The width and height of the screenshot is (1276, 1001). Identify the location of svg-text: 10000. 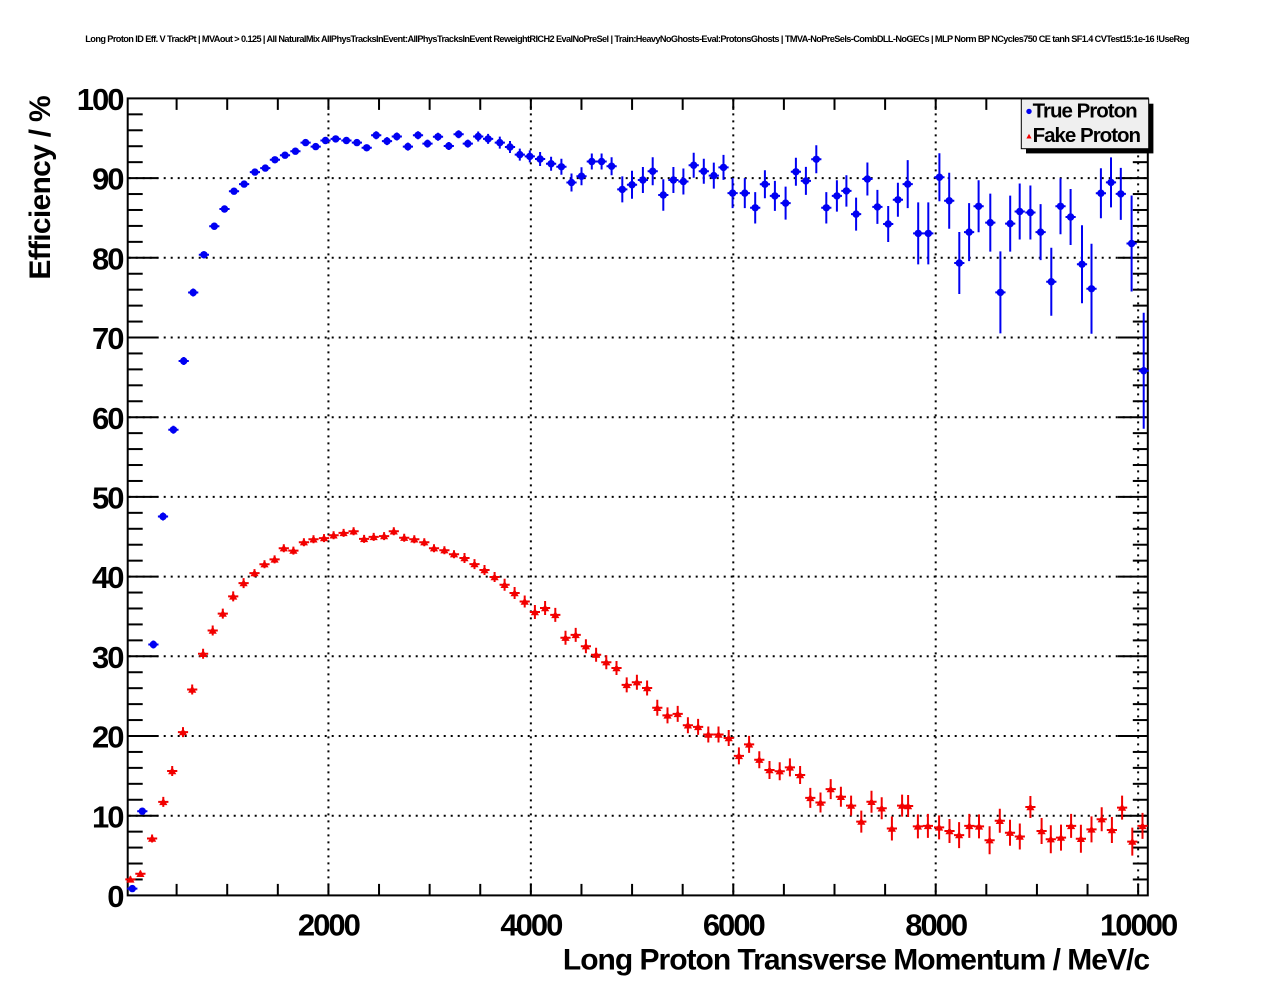
(1138, 925).